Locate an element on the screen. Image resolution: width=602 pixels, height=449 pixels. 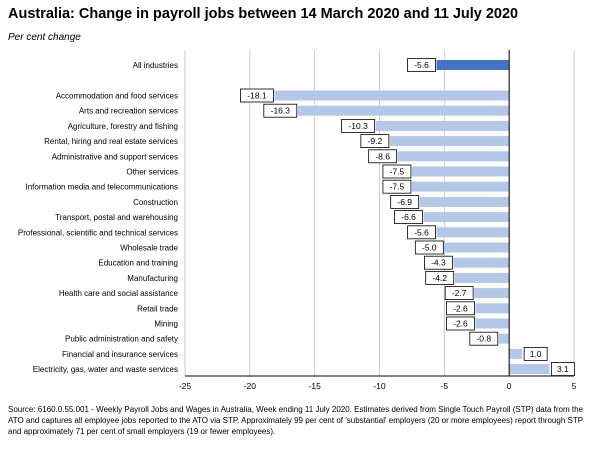
data-label-4: -9.2 is located at coordinates (375, 141).